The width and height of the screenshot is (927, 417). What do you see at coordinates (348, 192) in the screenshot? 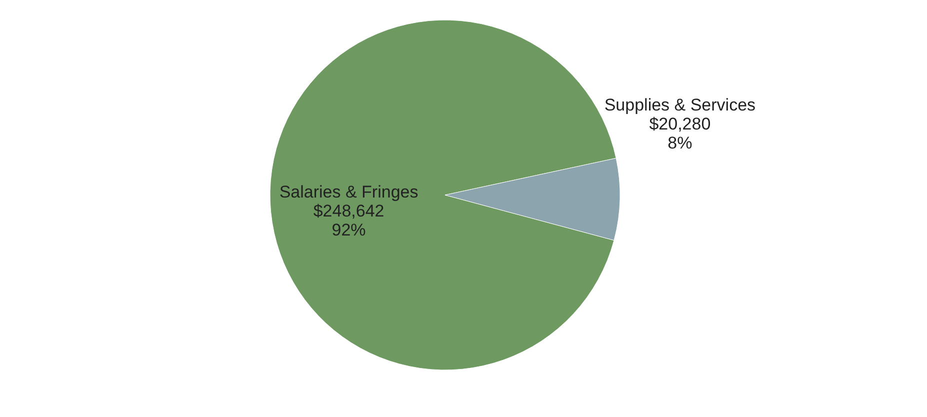
I see `slice-label: Salaries & Fringes` at bounding box center [348, 192].